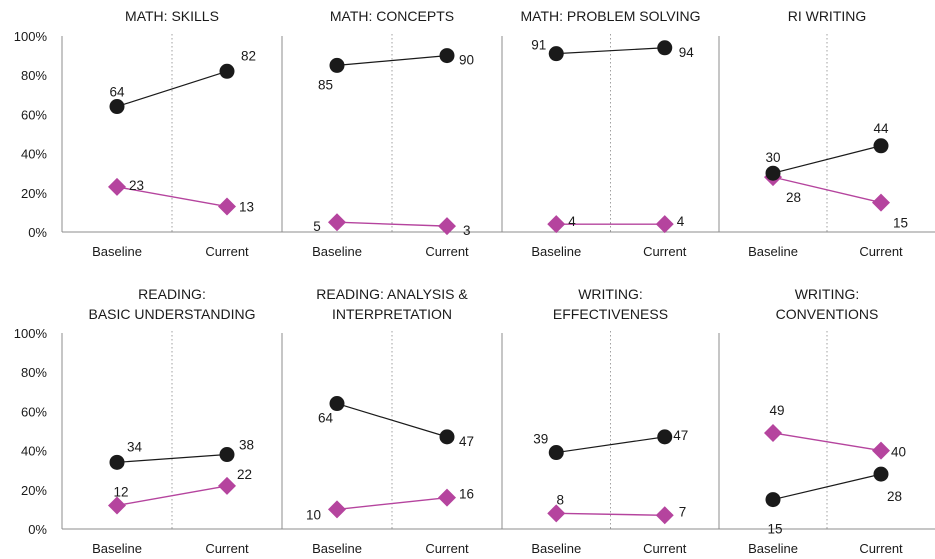  I want to click on panel-title: READING:, so click(172, 294).